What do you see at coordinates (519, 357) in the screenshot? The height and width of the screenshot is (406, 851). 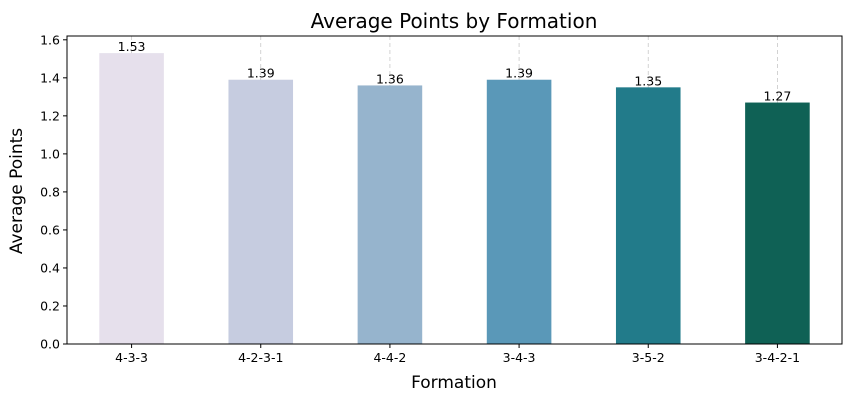 I see `x-tick-label: 3-4-3` at bounding box center [519, 357].